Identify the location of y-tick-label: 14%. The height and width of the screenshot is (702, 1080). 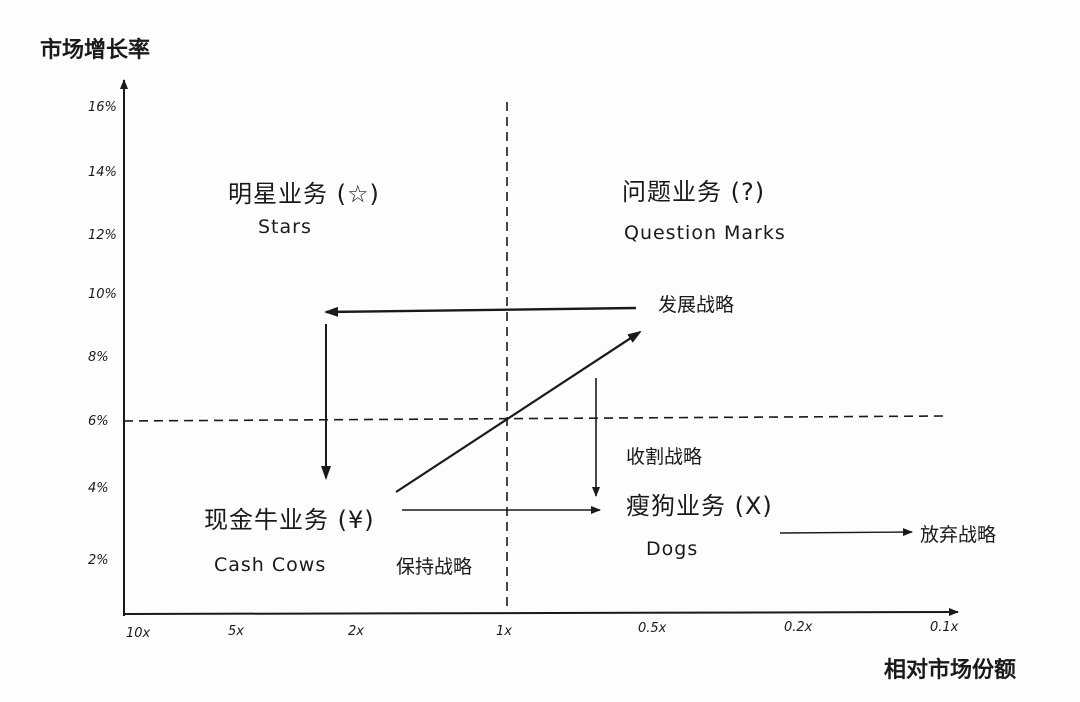
(102, 172).